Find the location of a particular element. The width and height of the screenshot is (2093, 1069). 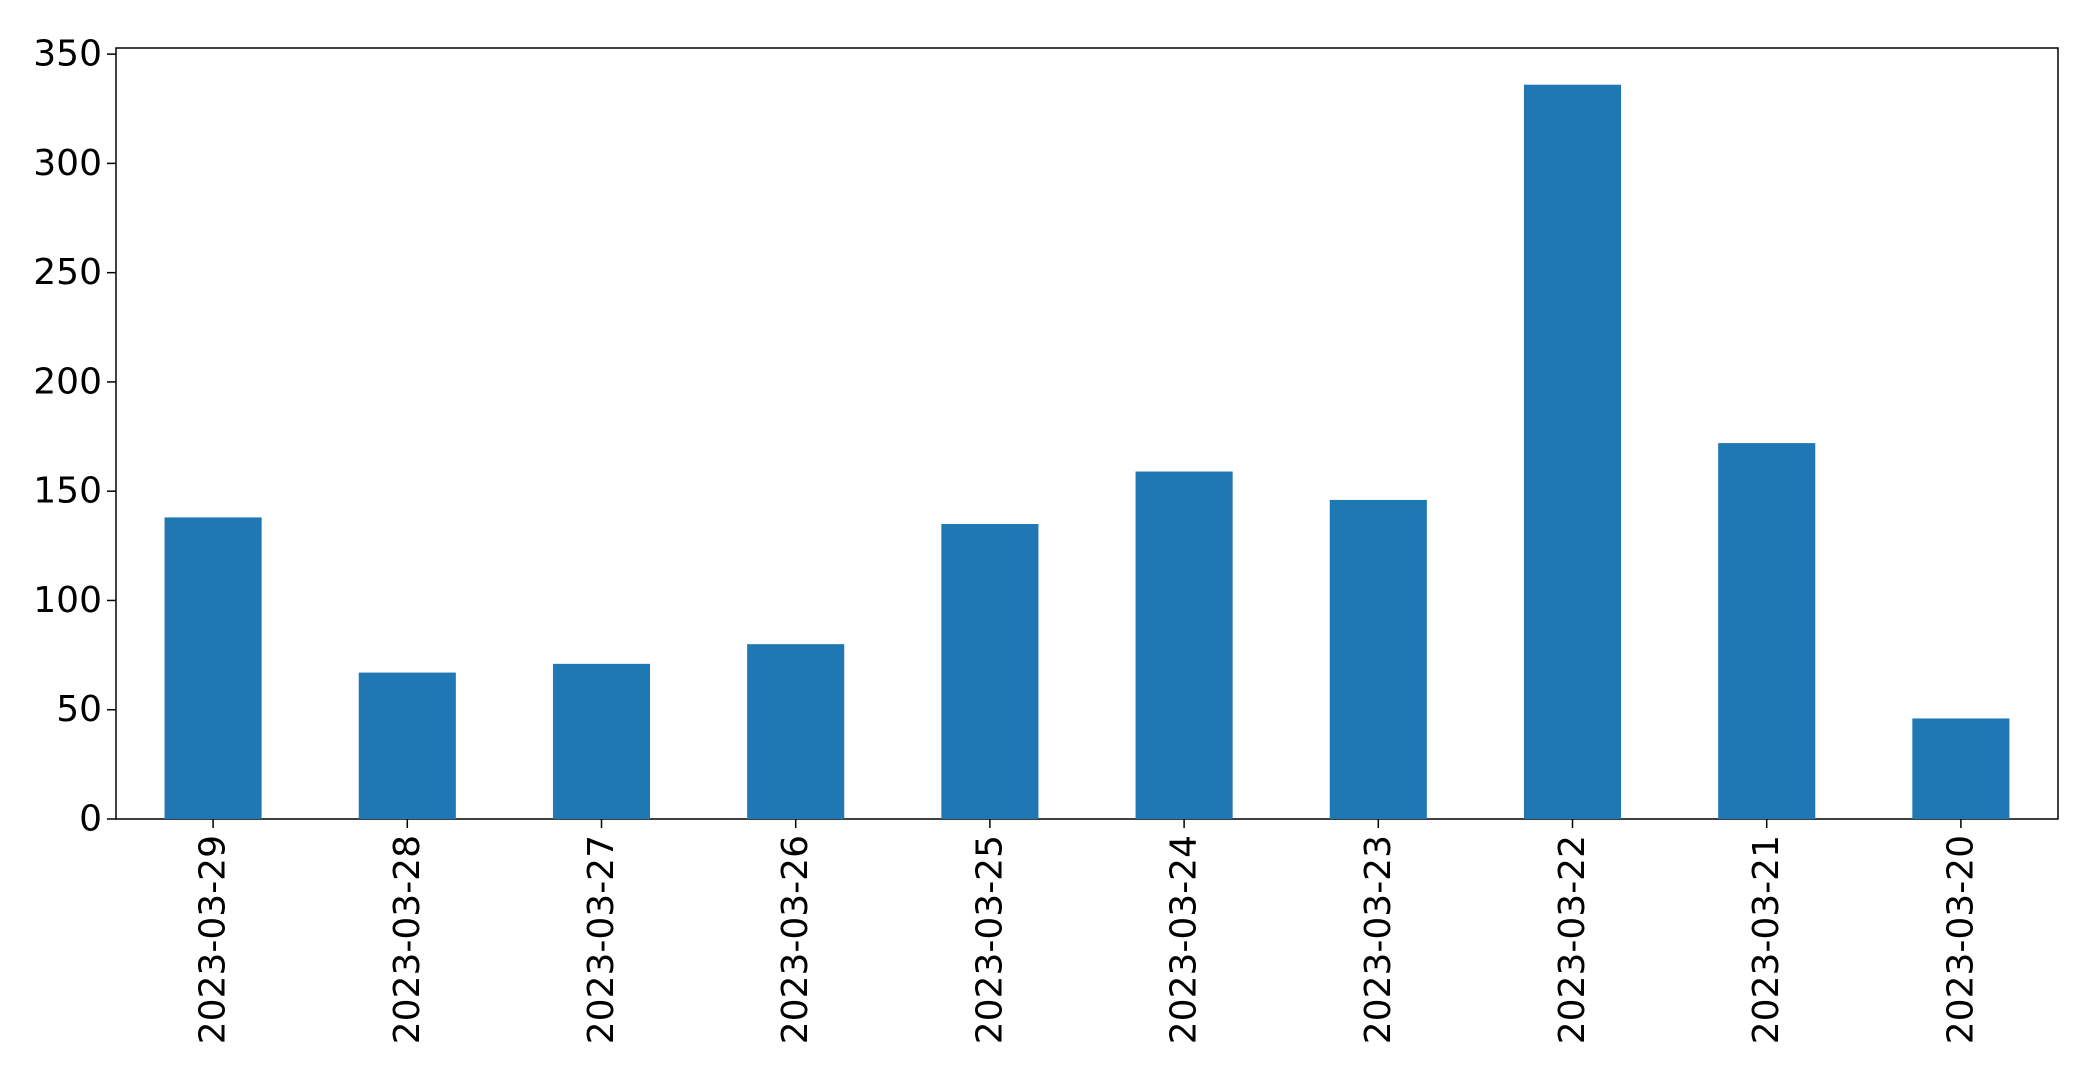

y-tick-label: 150 is located at coordinates (67, 491).